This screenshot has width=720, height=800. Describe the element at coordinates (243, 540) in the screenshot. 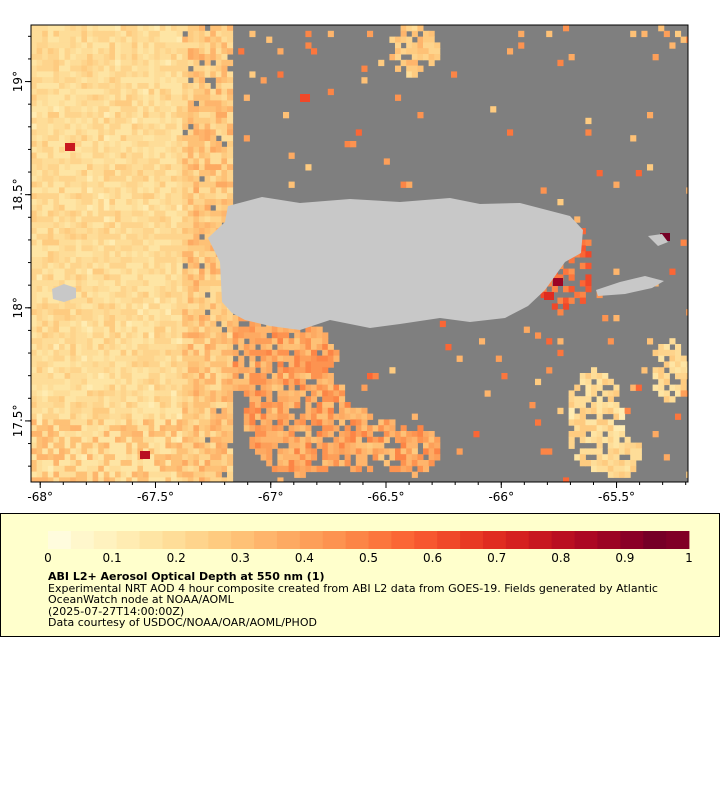

I see `colorbar-swatch` at that location.